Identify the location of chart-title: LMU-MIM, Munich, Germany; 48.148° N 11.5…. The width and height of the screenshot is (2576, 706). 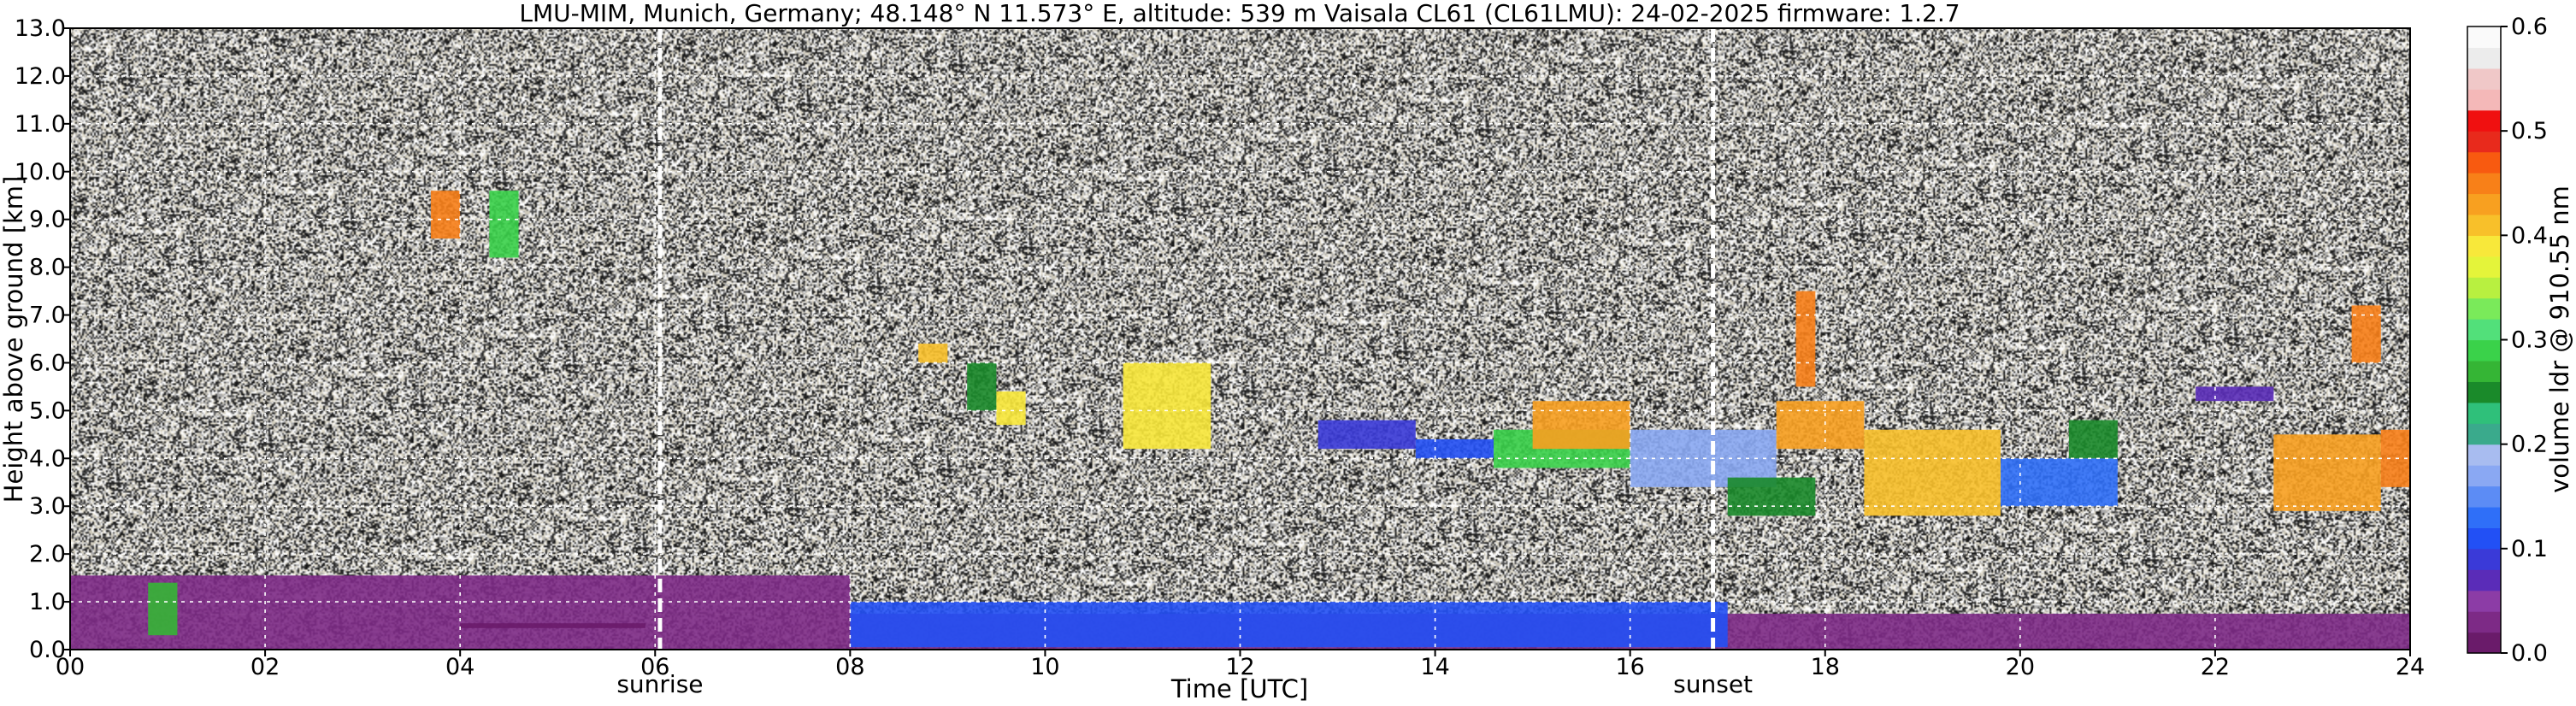
(1239, 13).